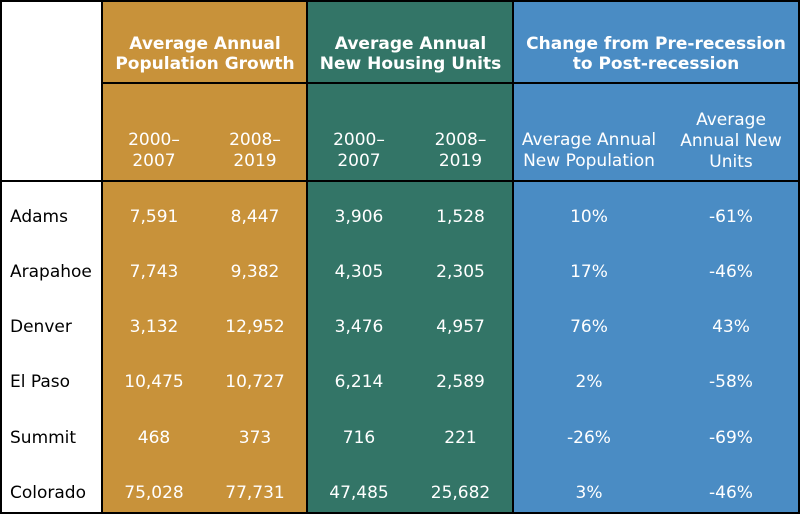 This screenshot has height=516, width=800. Describe the element at coordinates (731, 217) in the screenshot. I see `cell-change-units: -61%` at that location.